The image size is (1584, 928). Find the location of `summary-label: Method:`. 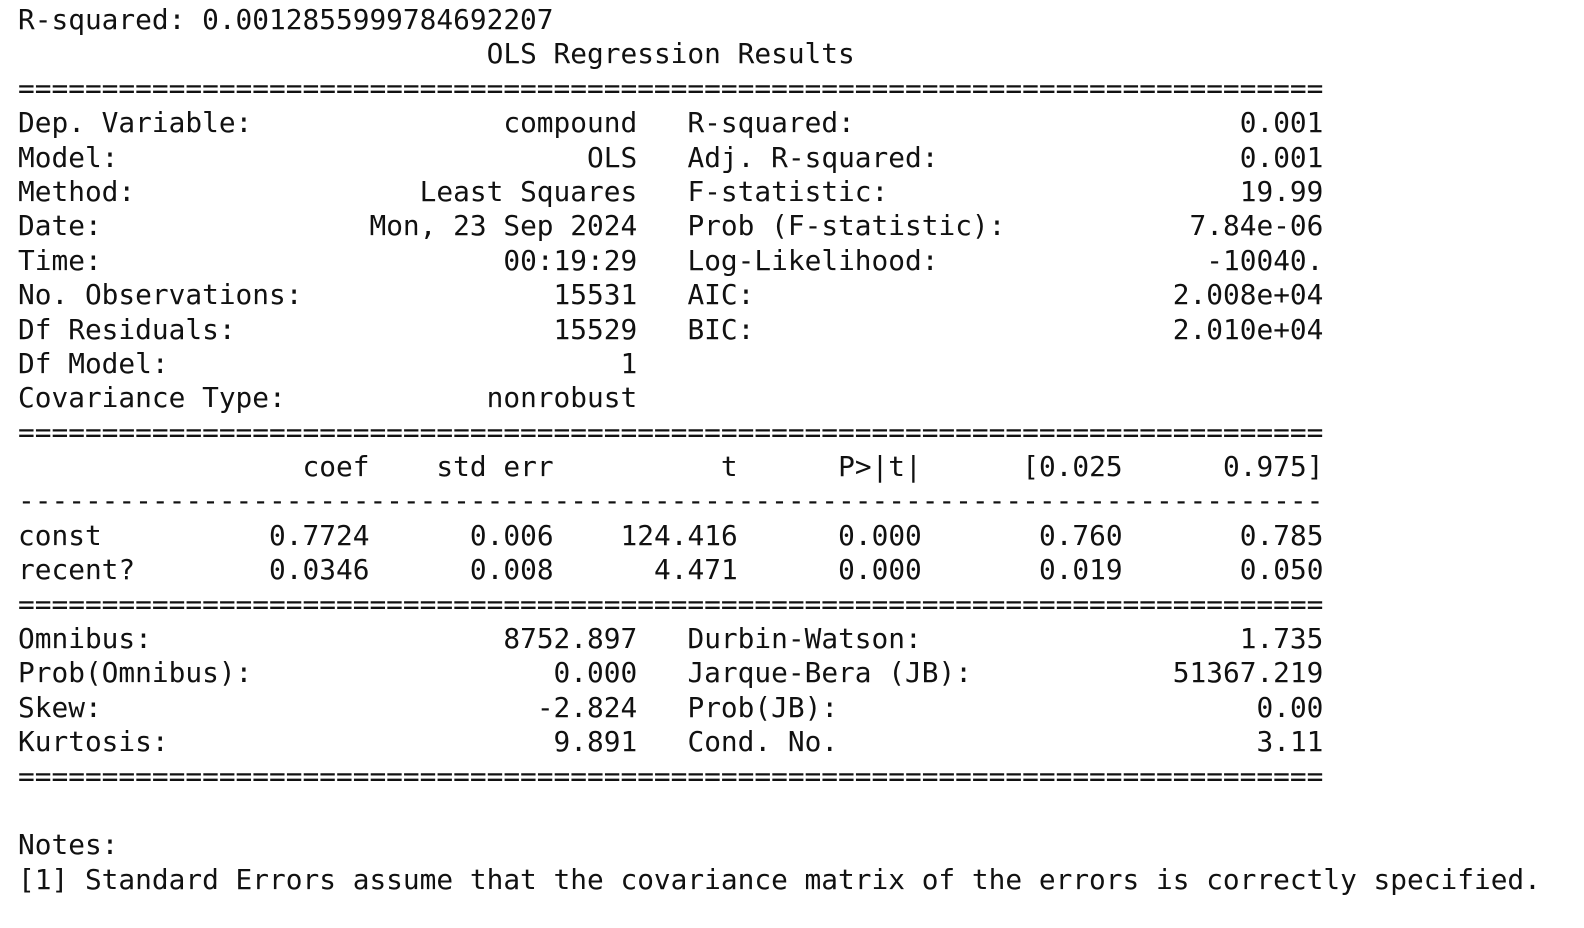

summary-label: Method: is located at coordinates (77, 191).